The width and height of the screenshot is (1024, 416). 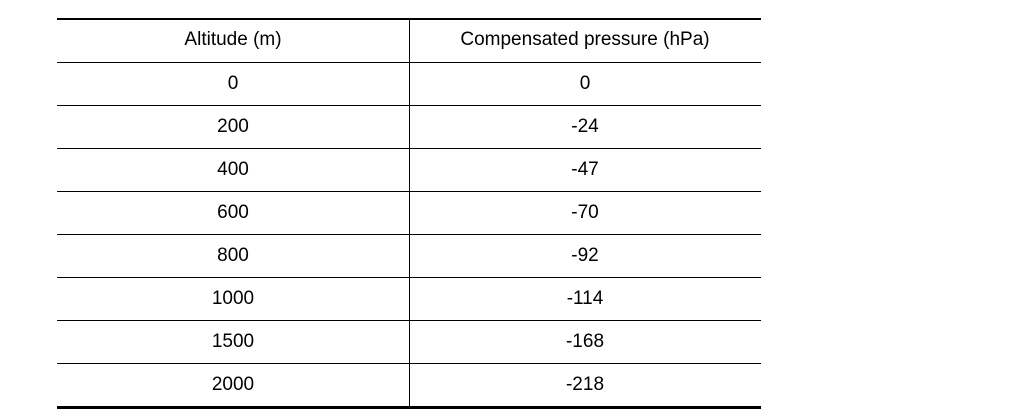 What do you see at coordinates (233, 341) in the screenshot?
I see `table-cell: 1500` at bounding box center [233, 341].